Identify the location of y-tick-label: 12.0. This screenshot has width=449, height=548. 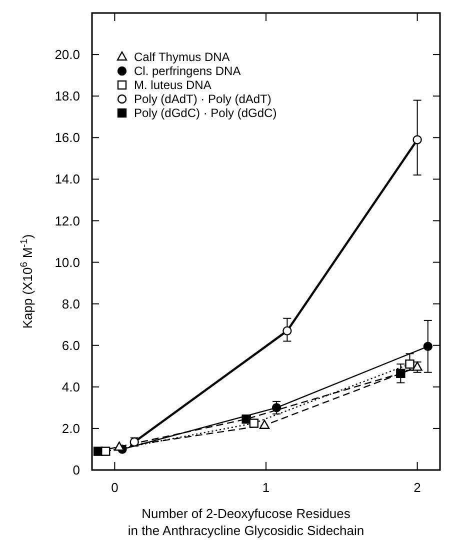
(67, 220).